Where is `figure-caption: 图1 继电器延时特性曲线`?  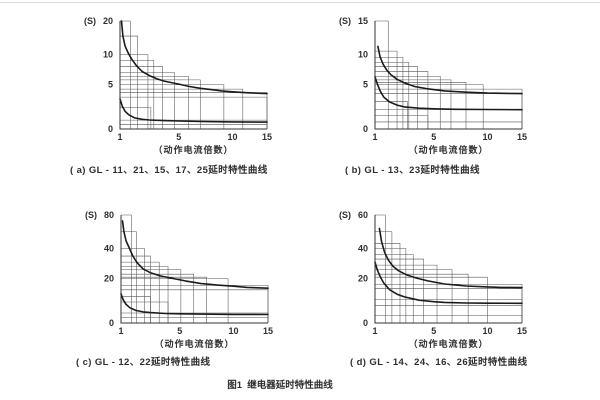
figure-caption: 图1 继电器延时特性曲线 is located at coordinates (280, 385).